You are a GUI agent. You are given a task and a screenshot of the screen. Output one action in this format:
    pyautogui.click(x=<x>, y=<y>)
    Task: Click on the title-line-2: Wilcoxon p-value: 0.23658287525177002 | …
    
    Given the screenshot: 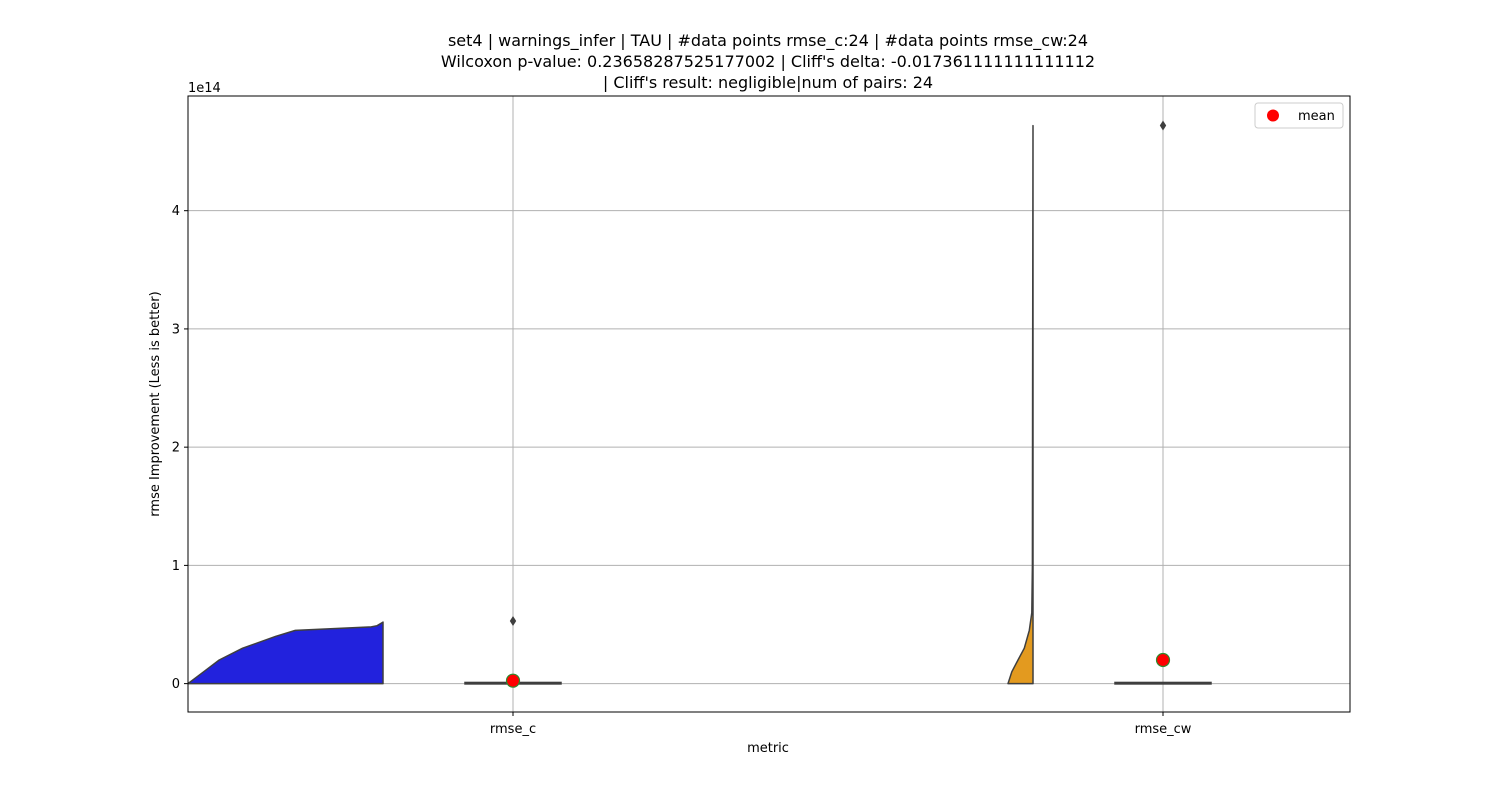 What is the action you would take?
    pyautogui.click(x=768, y=61)
    